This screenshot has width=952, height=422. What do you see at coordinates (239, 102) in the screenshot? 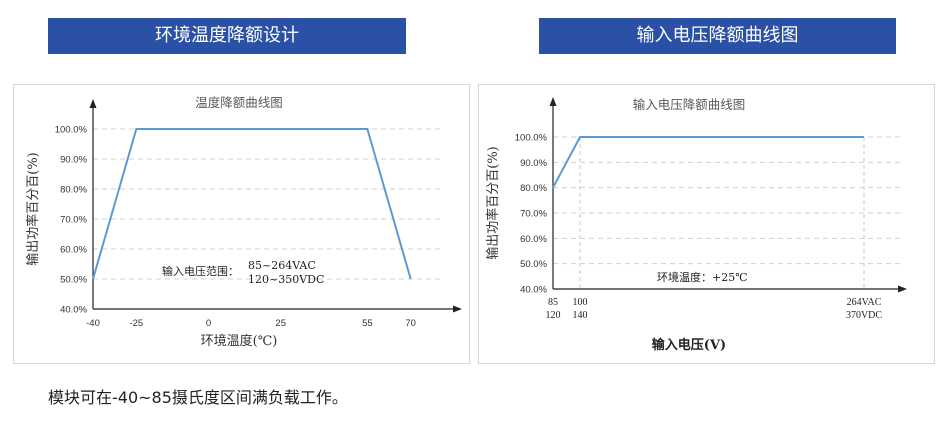
I see `chart-title: 温度降额曲线图` at bounding box center [239, 102].